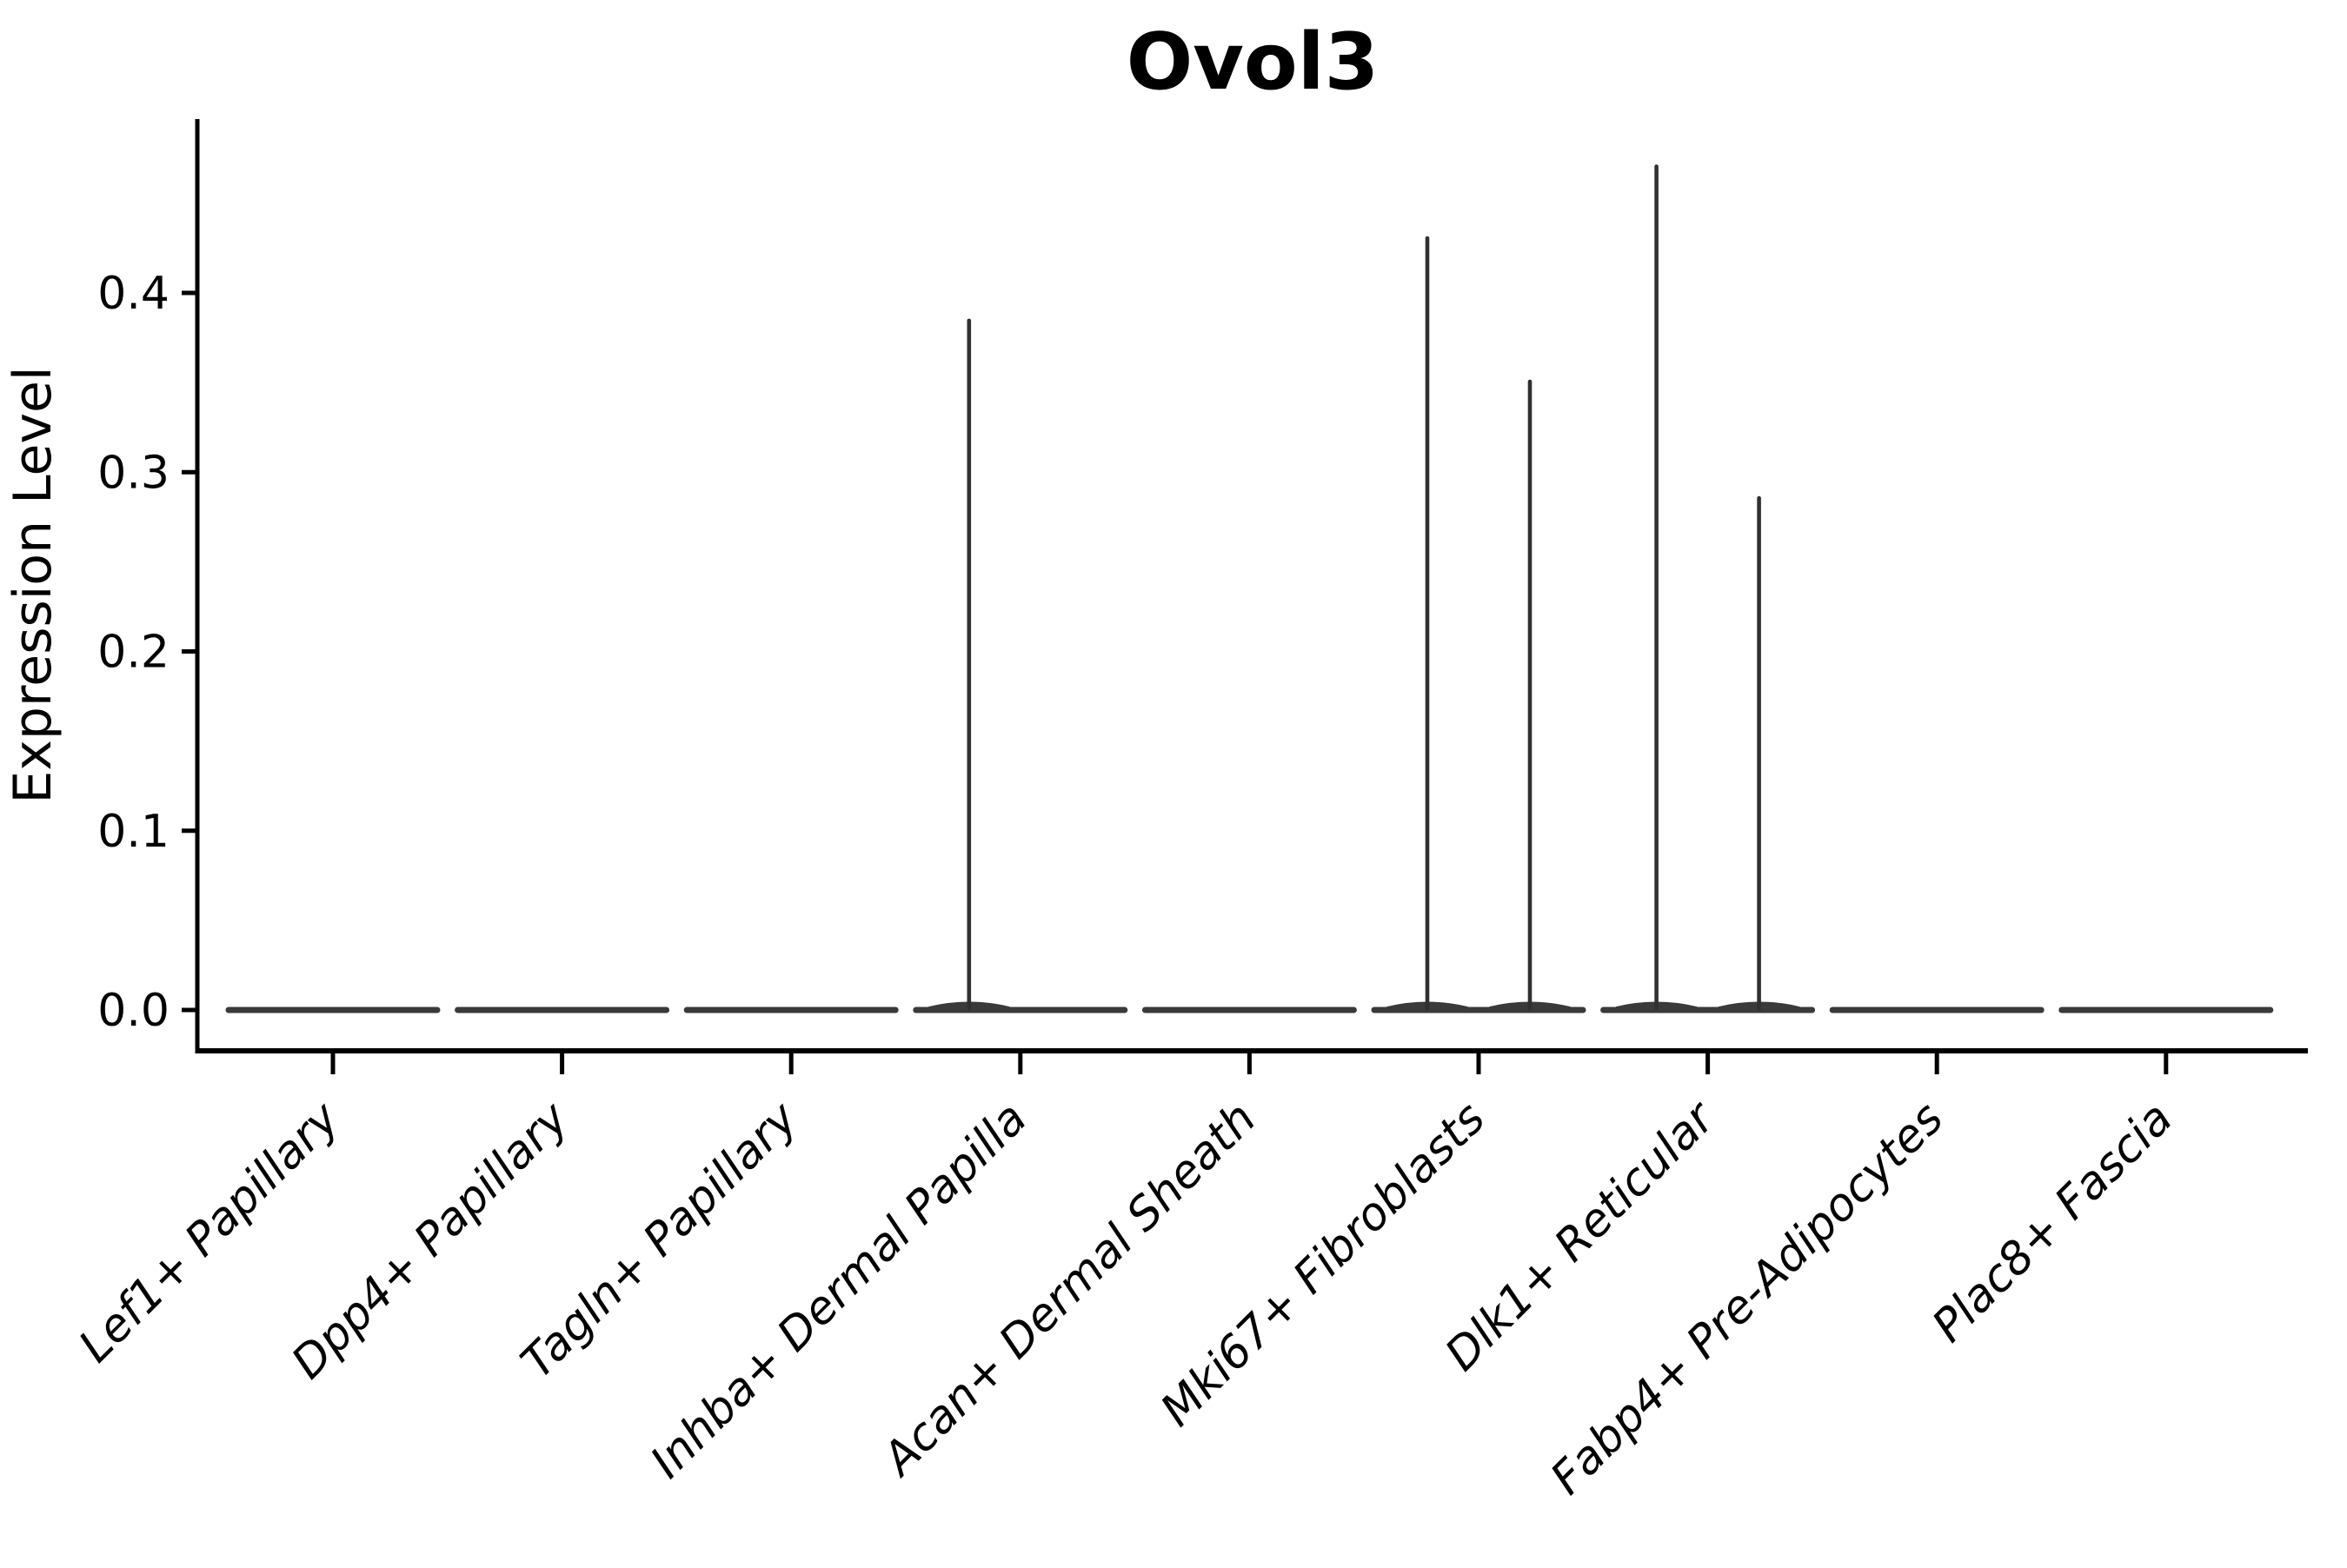 This screenshot has width=2347, height=1568. I want to click on x-tick-label: Acan+ Dermal Sheath, so click(1069, 1290).